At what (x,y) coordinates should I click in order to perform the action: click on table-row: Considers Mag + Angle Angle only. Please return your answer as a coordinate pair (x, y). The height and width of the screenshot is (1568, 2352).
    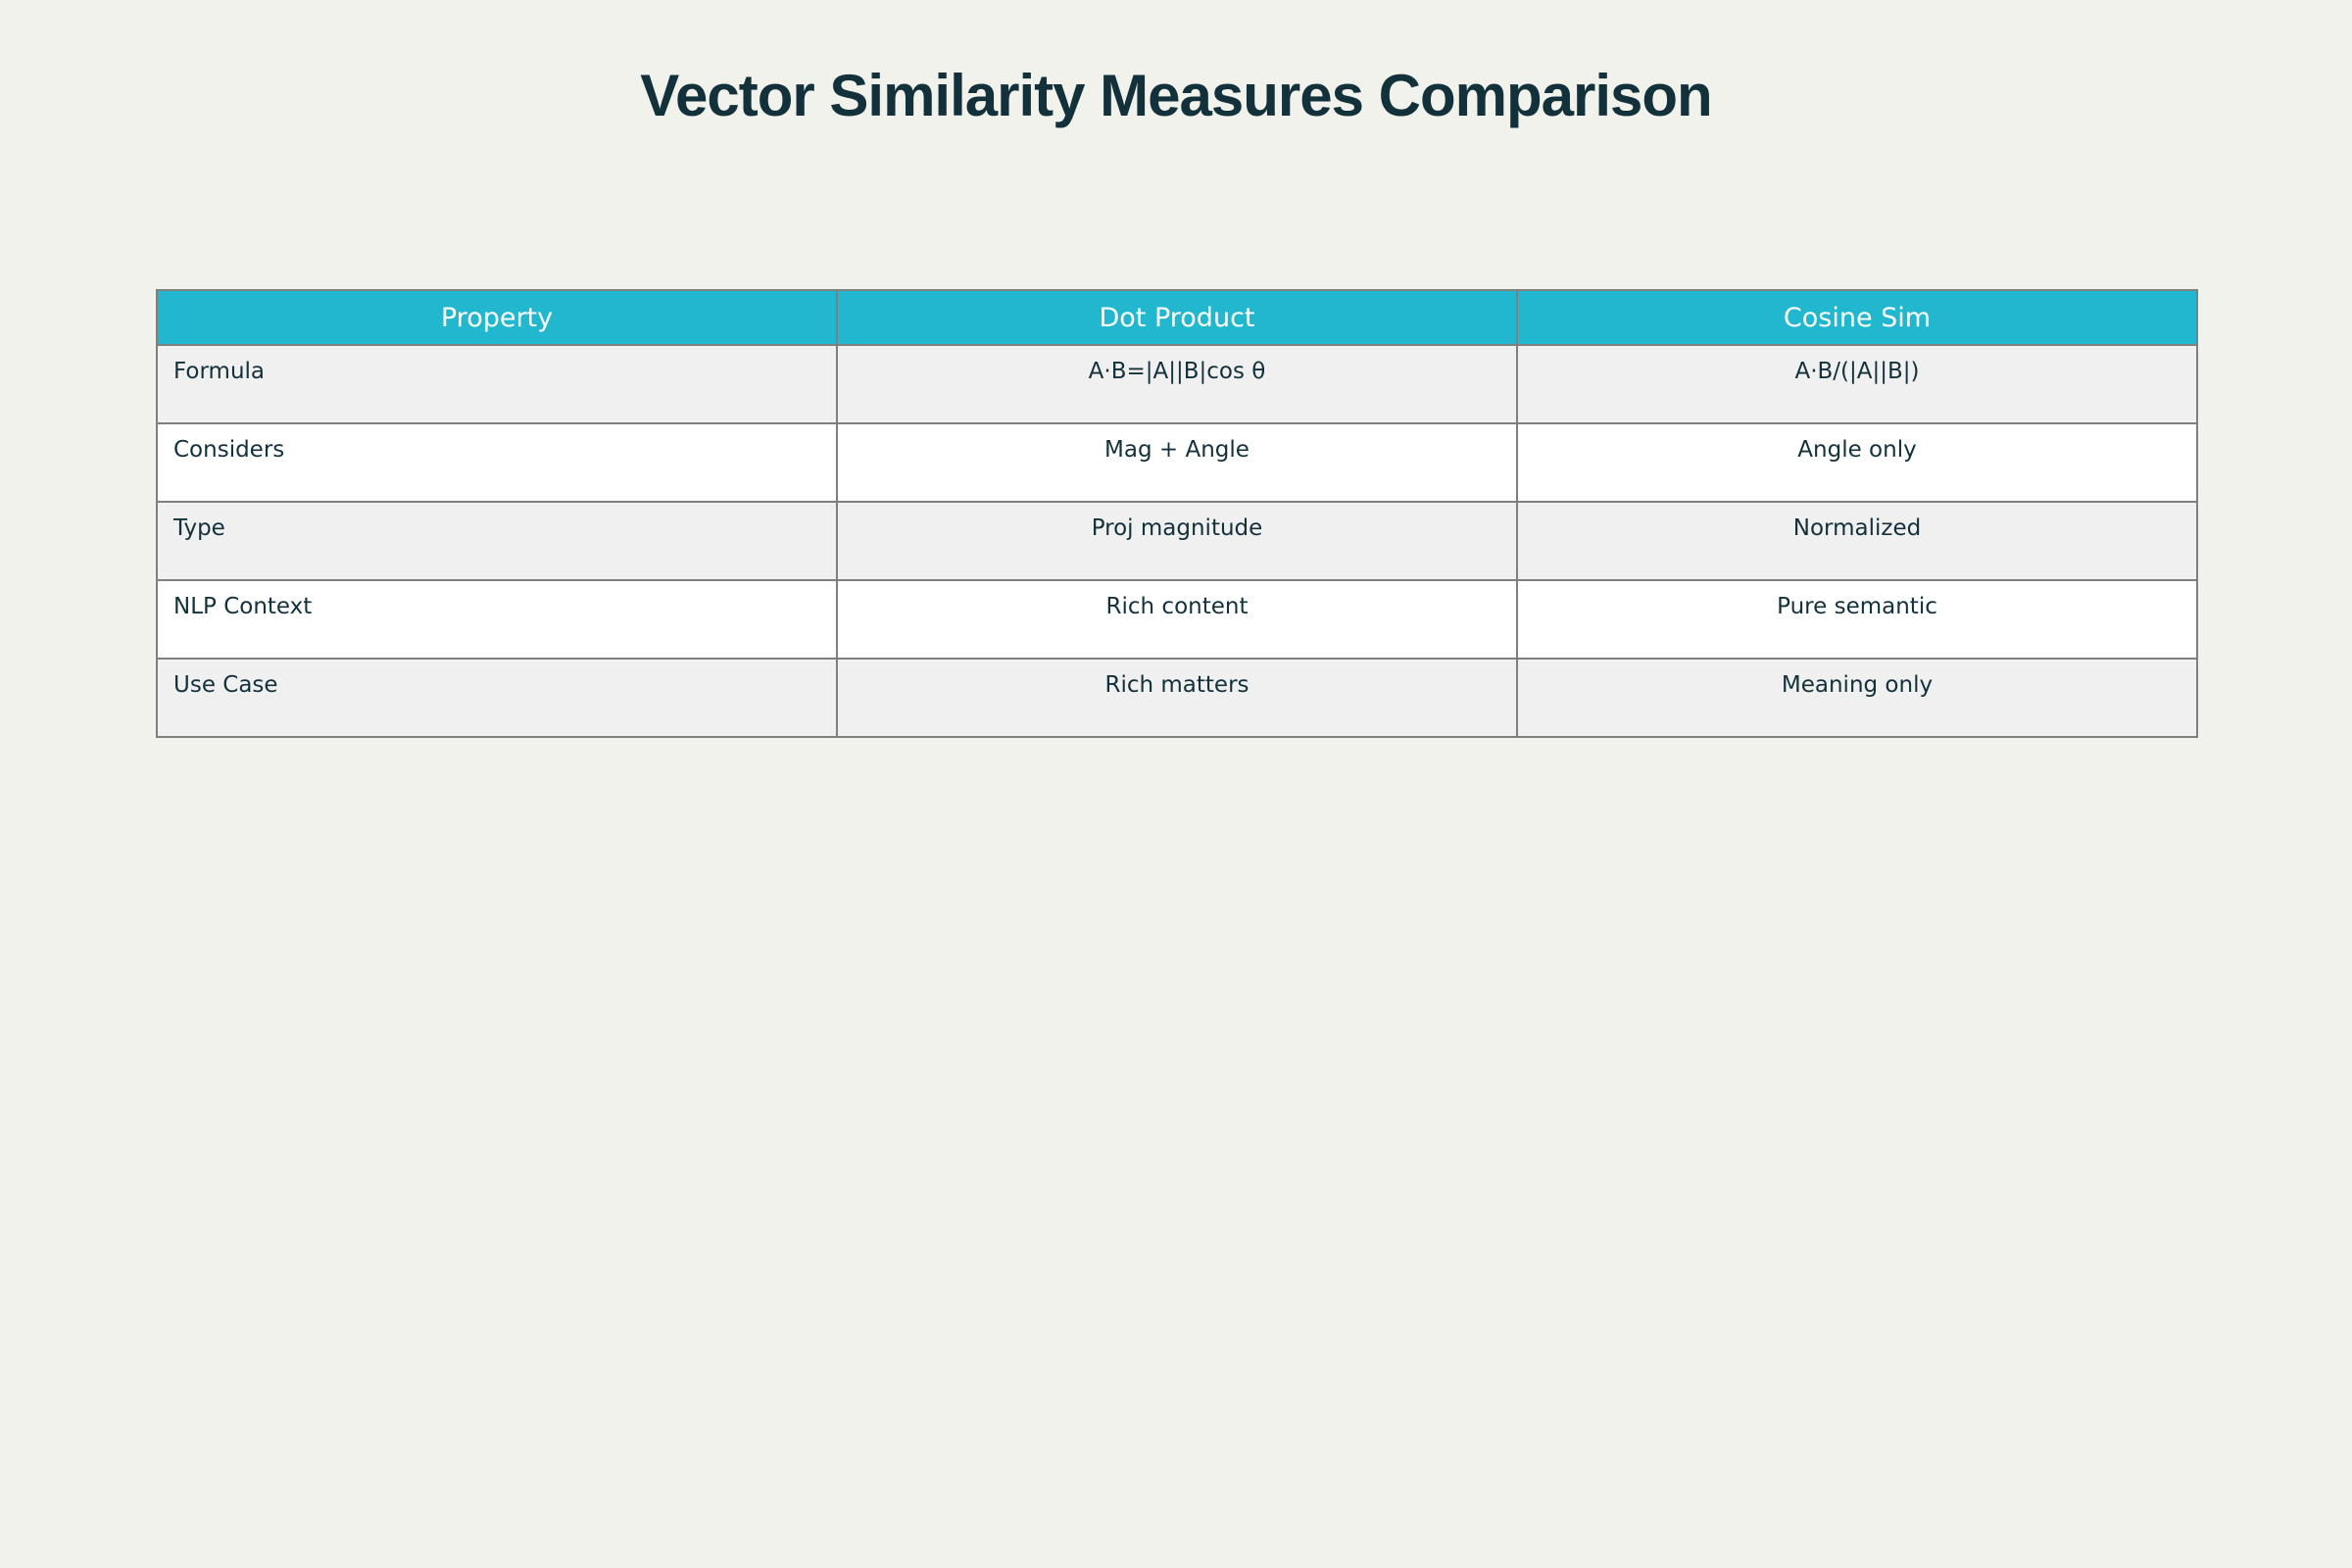
    Looking at the image, I should click on (1177, 462).